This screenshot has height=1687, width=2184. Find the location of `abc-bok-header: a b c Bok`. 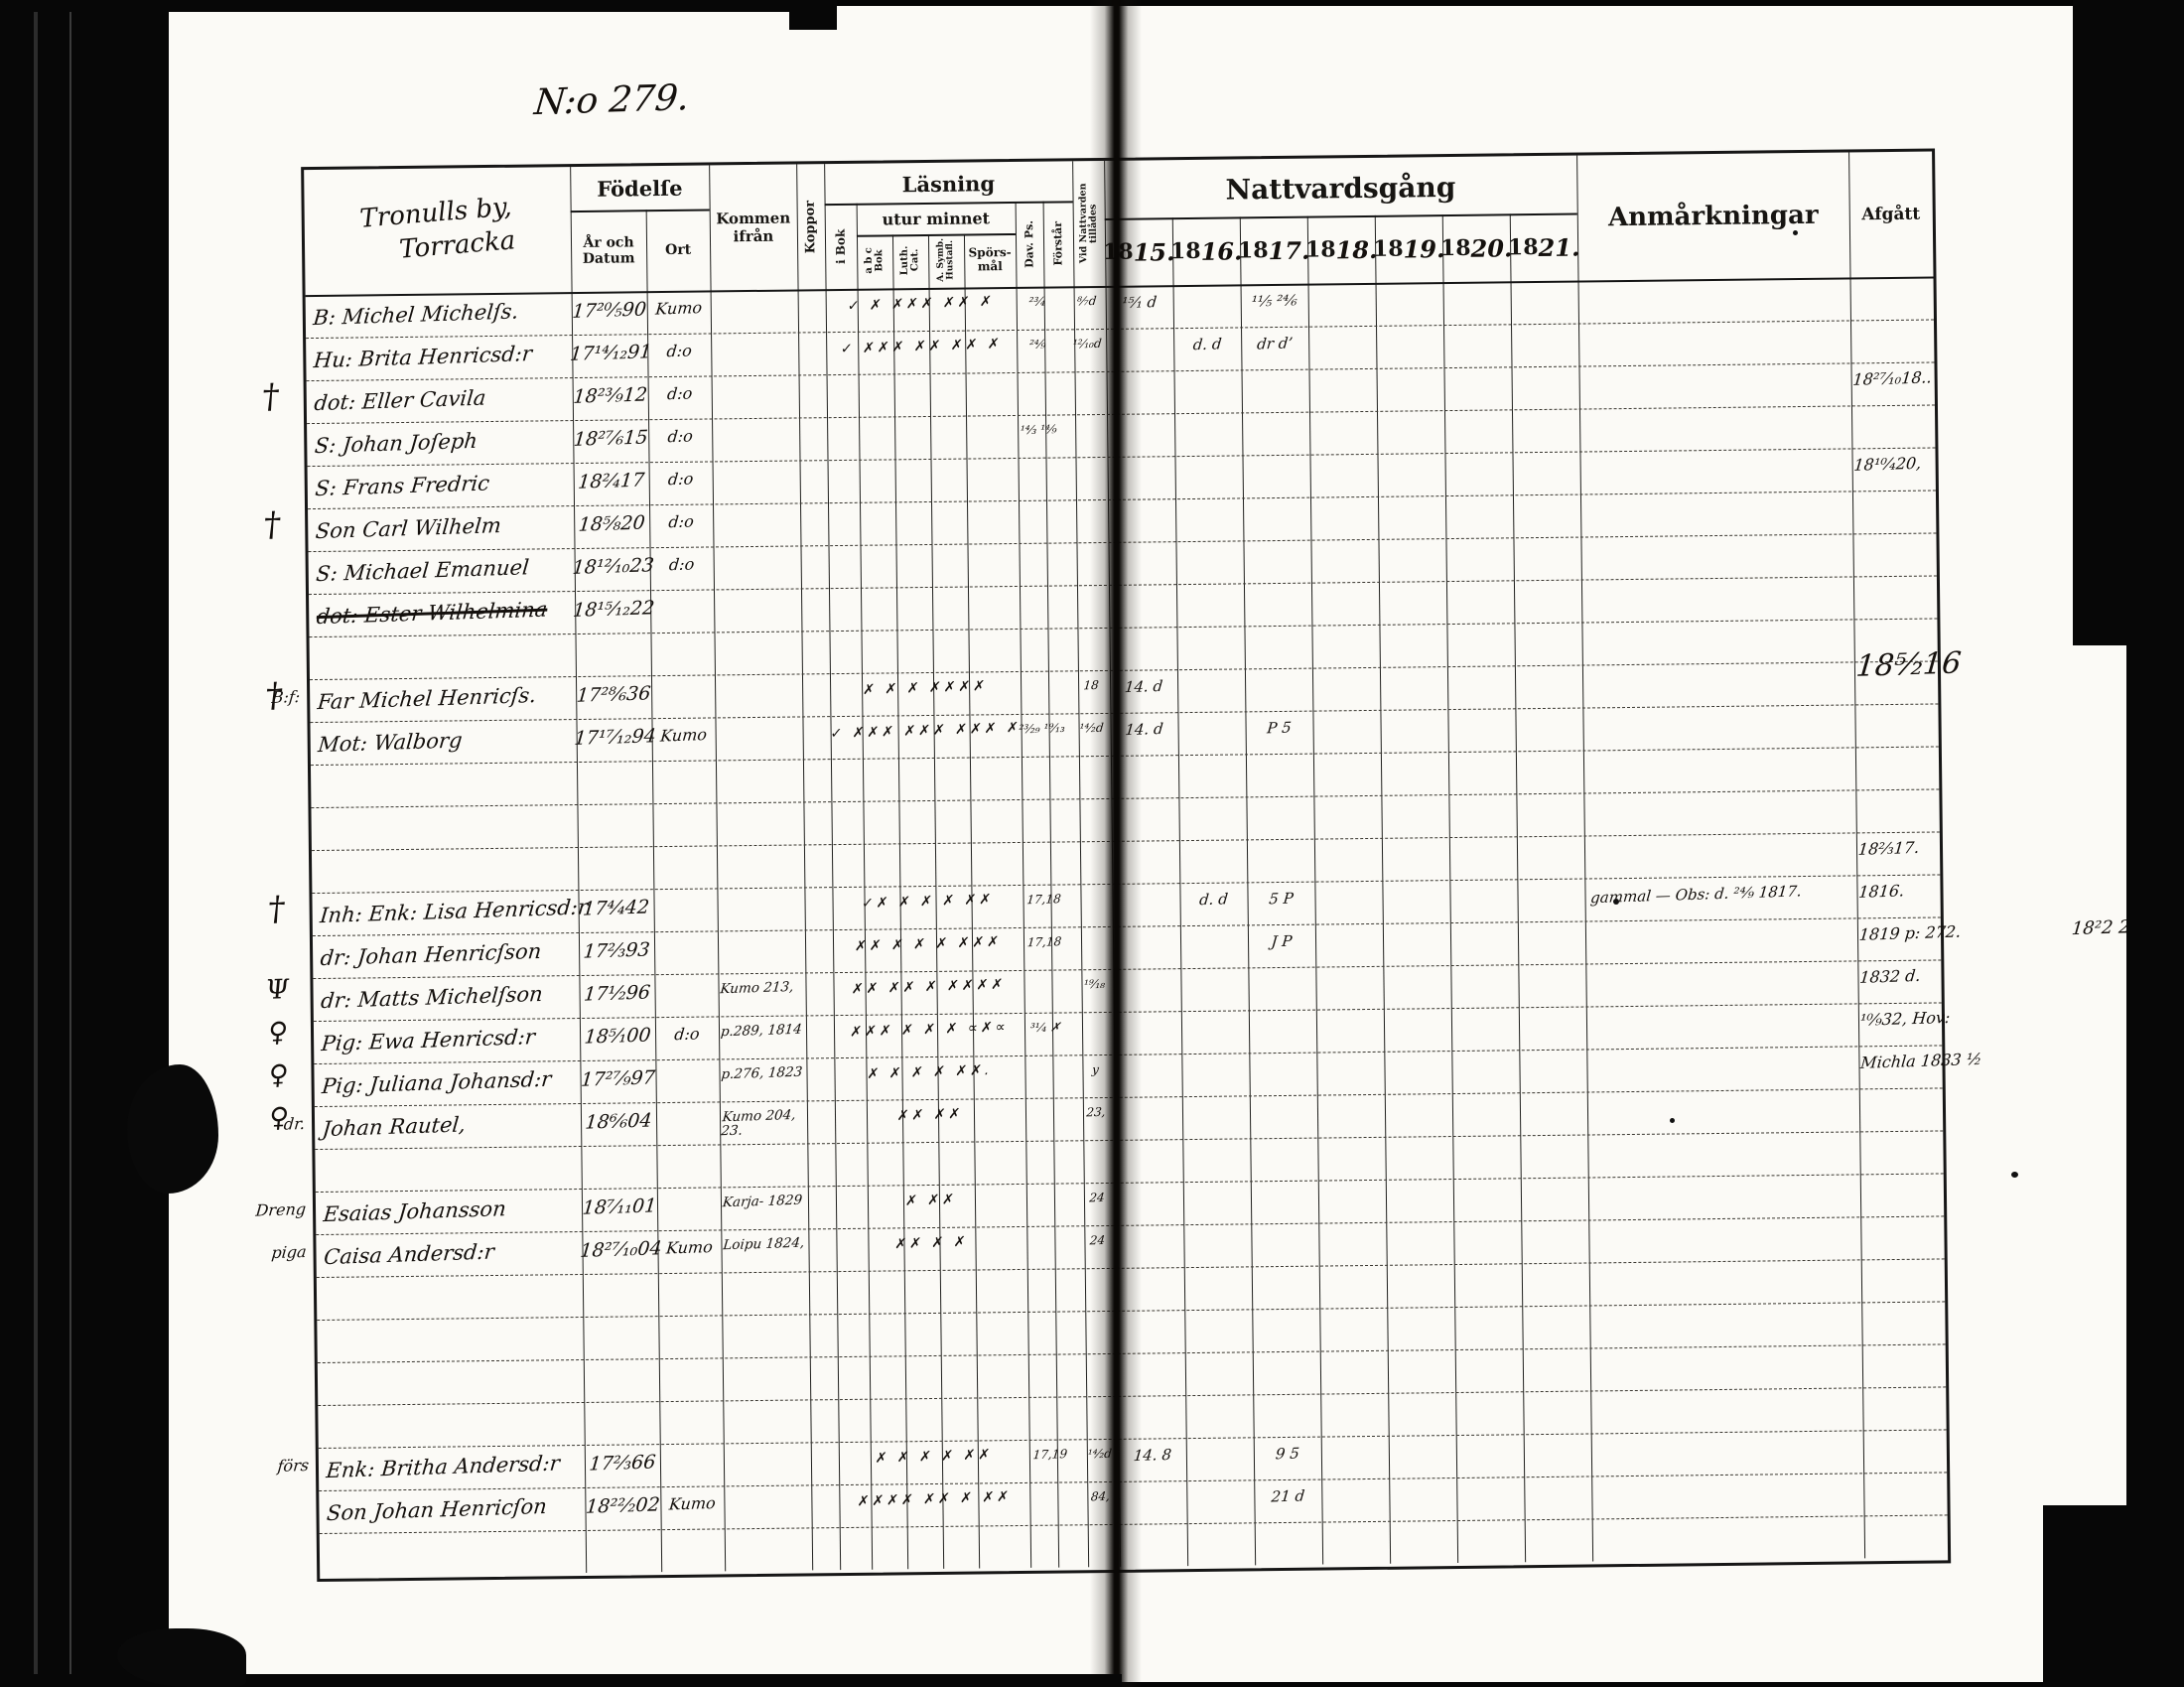

abc-bok-header: a b c Bok is located at coordinates (874, 260).